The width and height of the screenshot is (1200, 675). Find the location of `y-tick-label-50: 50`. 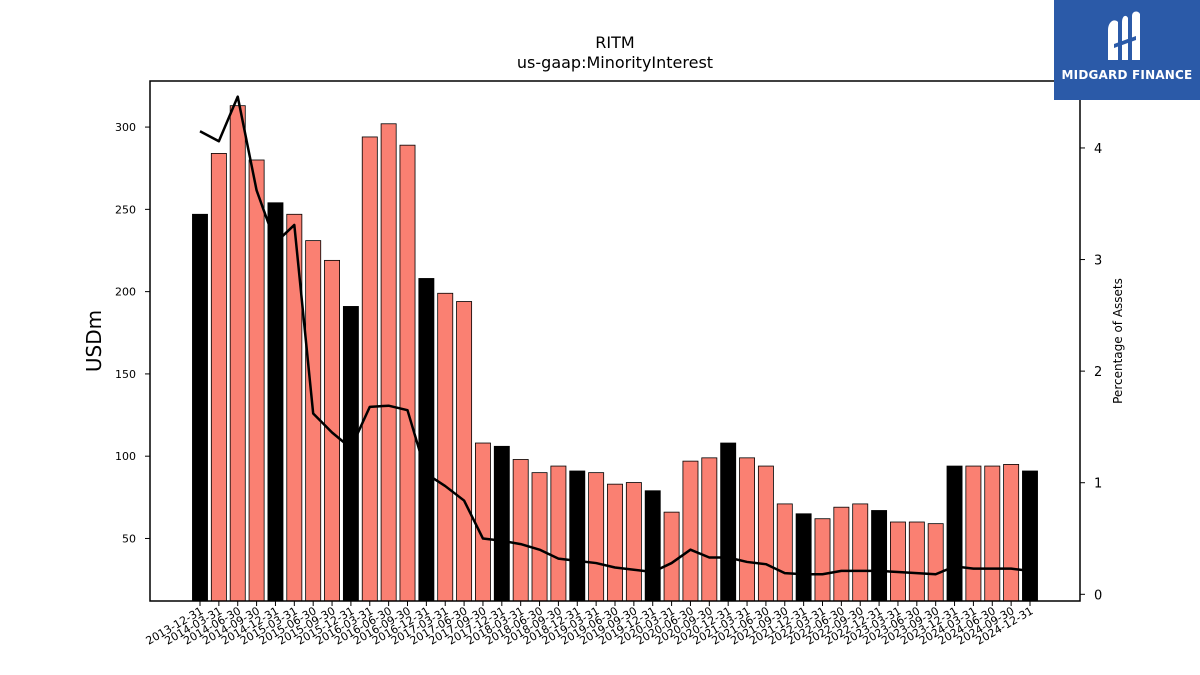

y-tick-label-50: 50 is located at coordinates (129, 538).